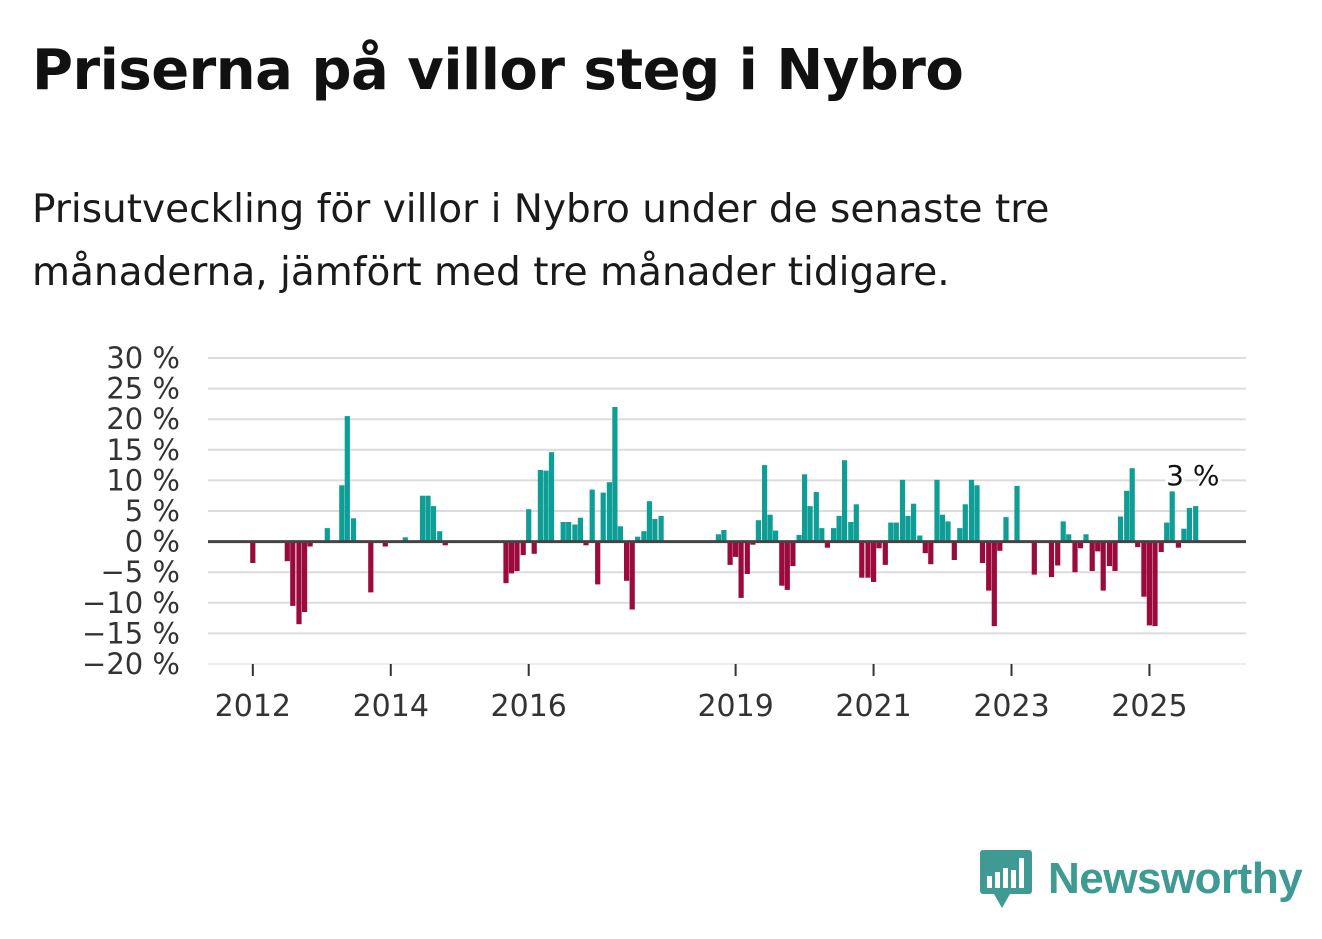  I want to click on y-tick-label: 15 %, so click(143, 450).